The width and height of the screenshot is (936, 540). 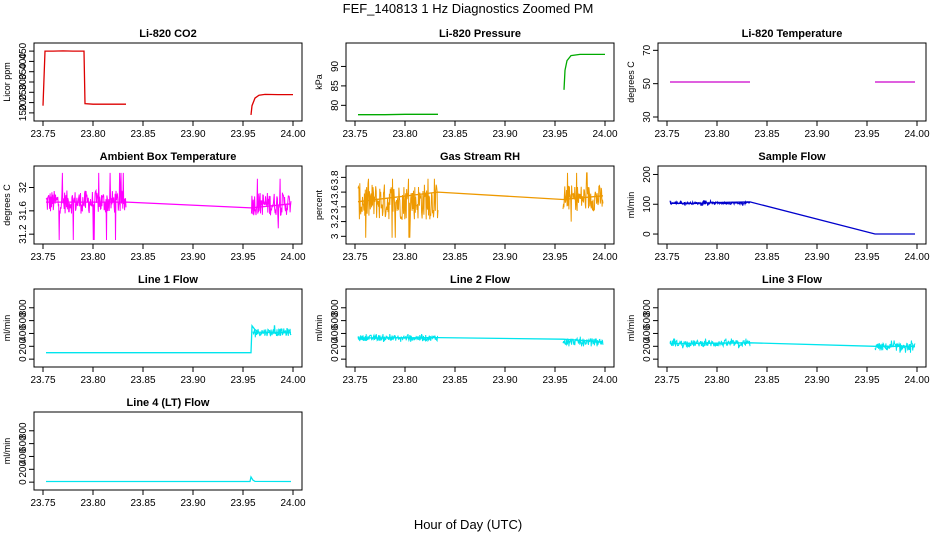 What do you see at coordinates (480, 280) in the screenshot?
I see `chart-title: Line 2 Flow` at bounding box center [480, 280].